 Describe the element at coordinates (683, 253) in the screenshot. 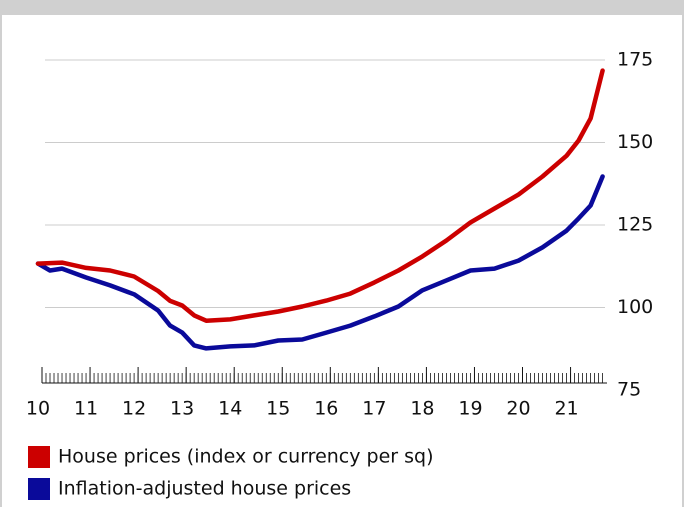

I see `frame-right` at that location.